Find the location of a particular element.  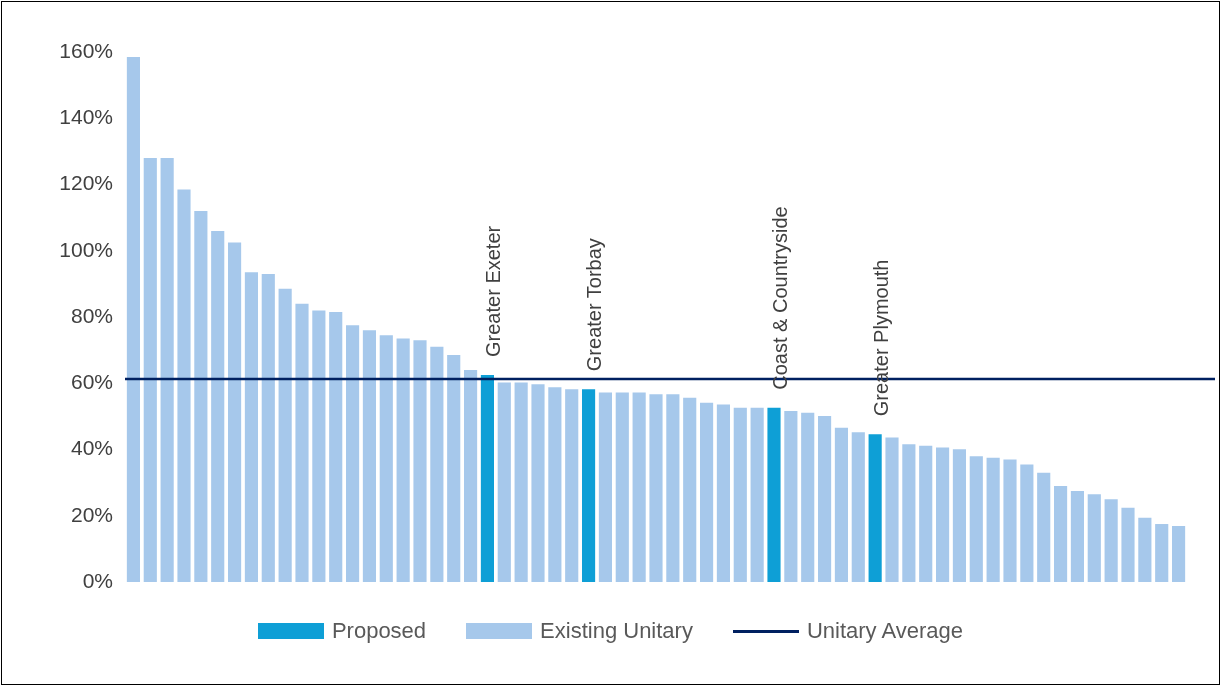

y-tick-label: 140% is located at coordinates (86, 117).